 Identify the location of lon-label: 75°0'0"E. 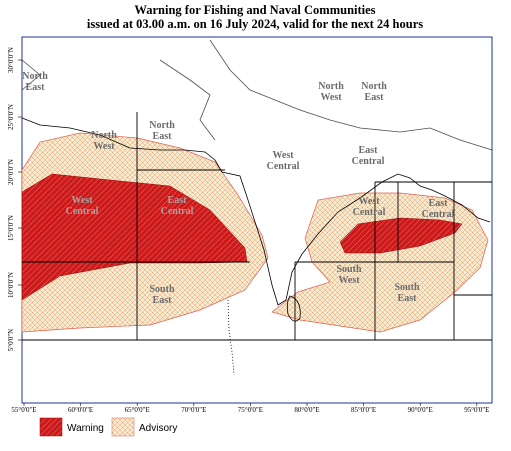
(250, 410).